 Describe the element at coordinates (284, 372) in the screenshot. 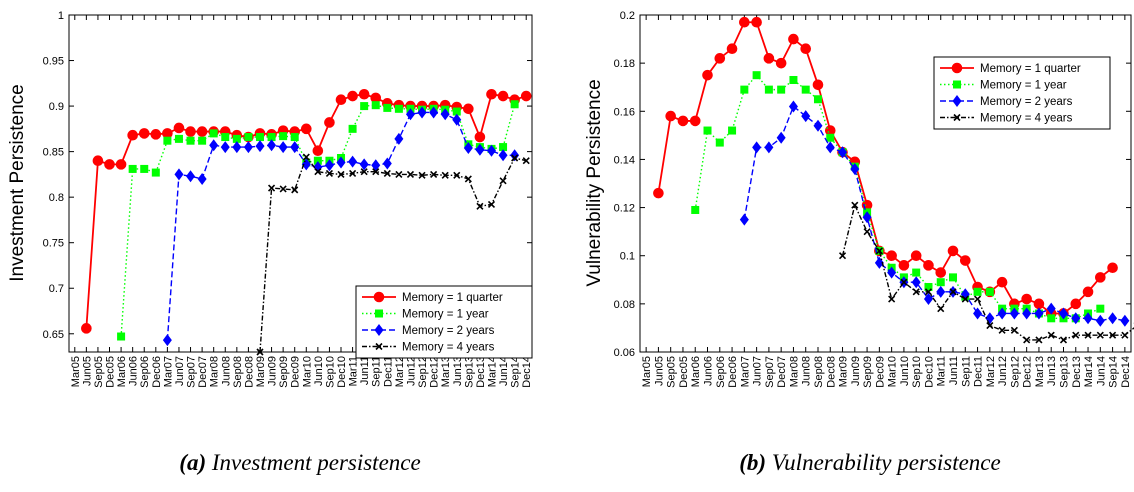

I see `x-tick-label: Sep09` at that location.